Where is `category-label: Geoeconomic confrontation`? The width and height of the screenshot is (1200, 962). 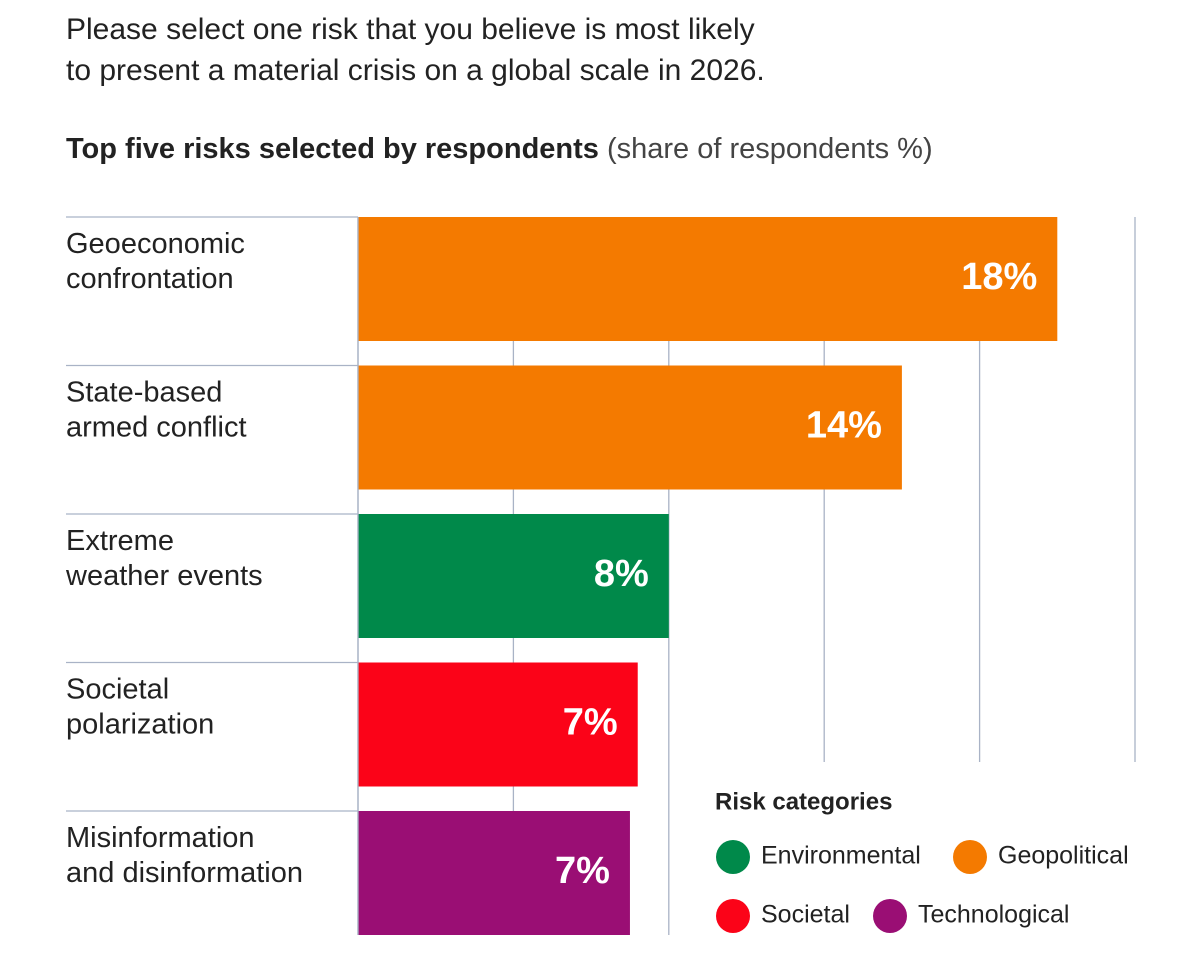
category-label: Geoeconomic confrontation is located at coordinates (155, 261).